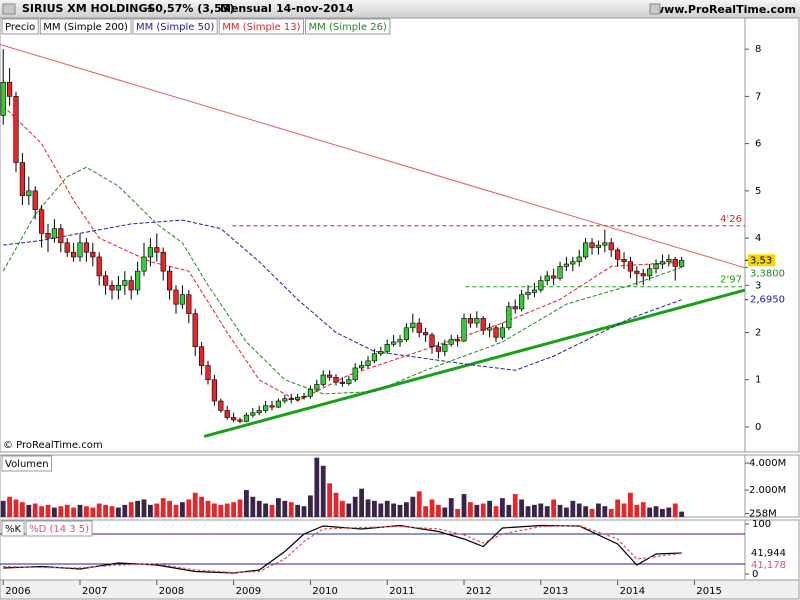  Describe the element at coordinates (763, 514) in the screenshot. I see `y-tick-label: 258M` at that location.